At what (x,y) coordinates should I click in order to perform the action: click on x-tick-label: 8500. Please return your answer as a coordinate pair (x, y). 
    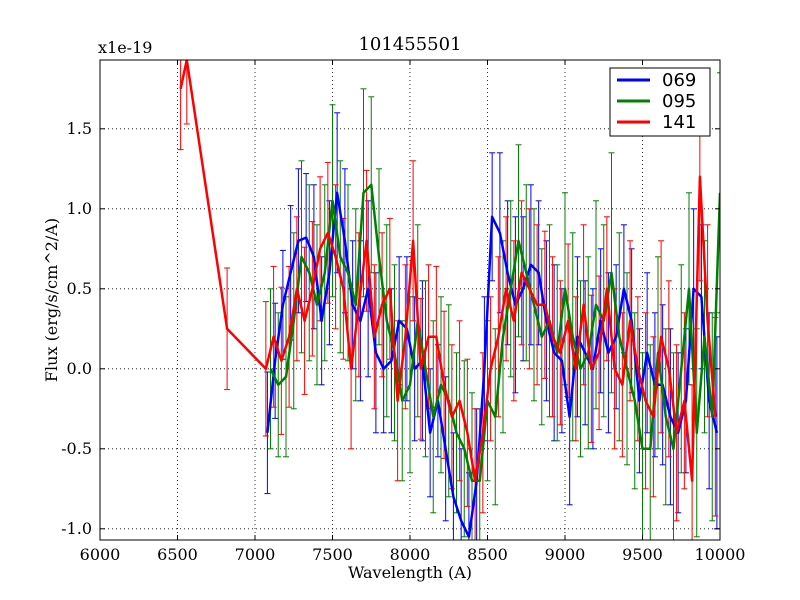
    Looking at the image, I should click on (487, 554).